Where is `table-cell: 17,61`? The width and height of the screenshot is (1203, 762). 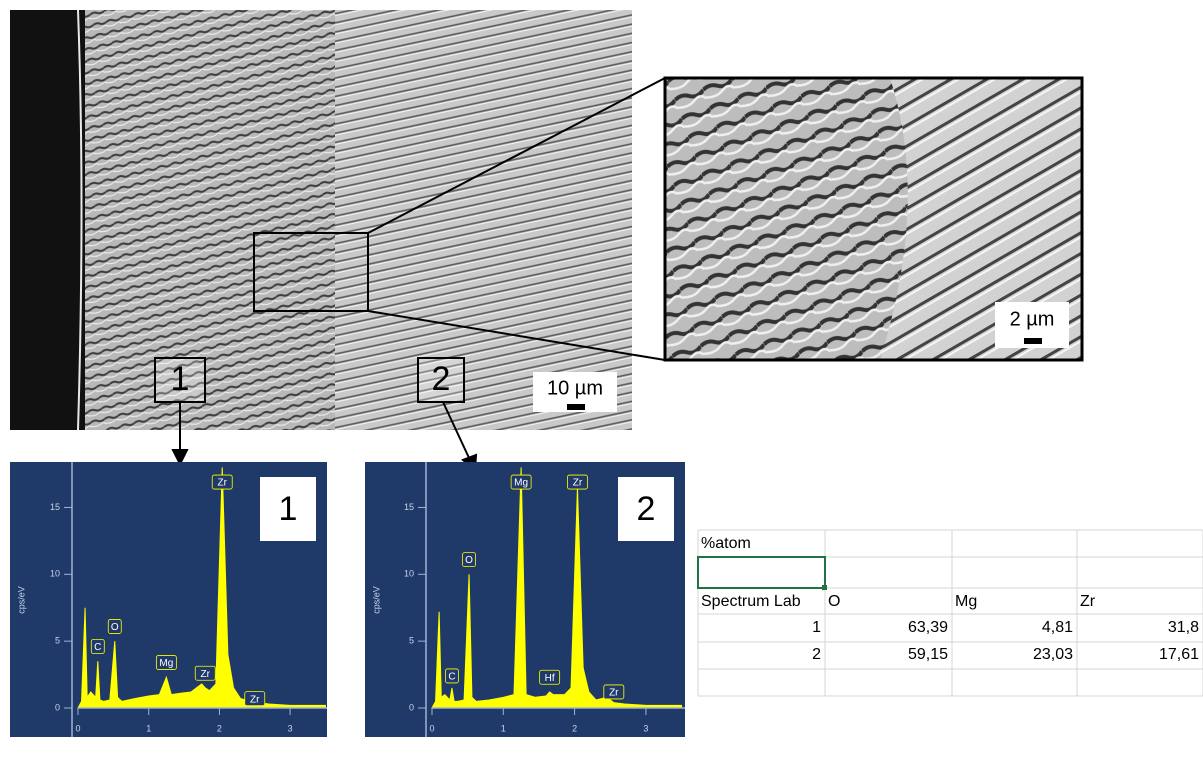 table-cell: 17,61 is located at coordinates (1179, 654).